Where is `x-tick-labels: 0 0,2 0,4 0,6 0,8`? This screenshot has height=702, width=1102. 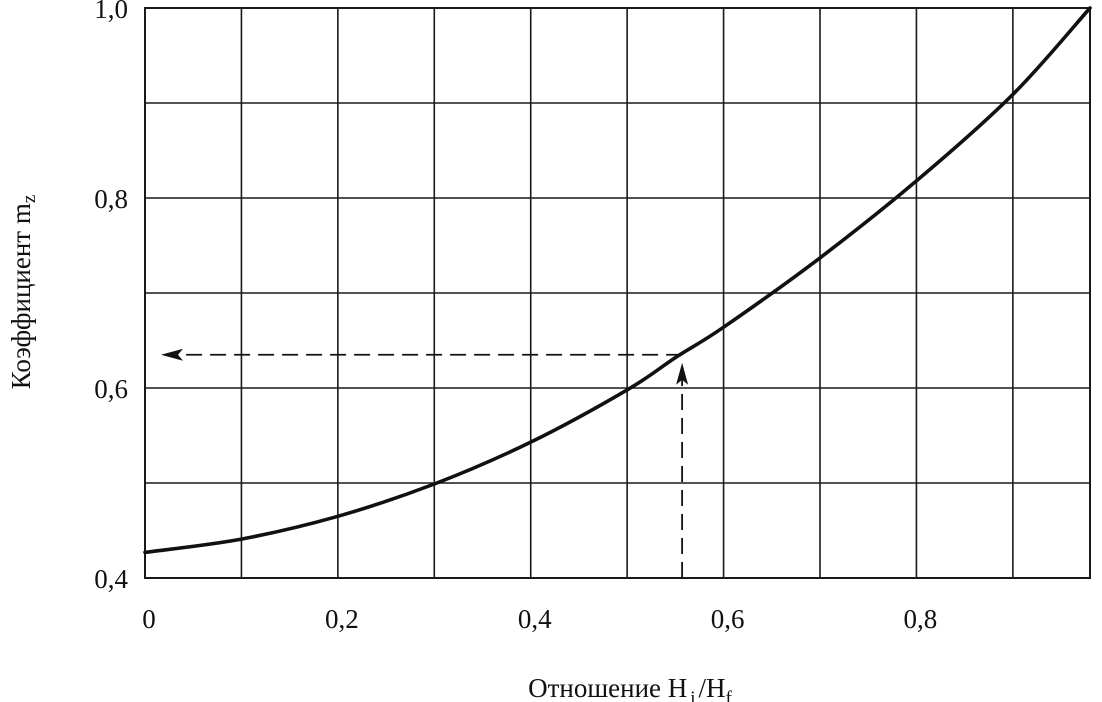
x-tick-labels: 0 0,2 0,4 0,6 0,8 is located at coordinates (539, 619).